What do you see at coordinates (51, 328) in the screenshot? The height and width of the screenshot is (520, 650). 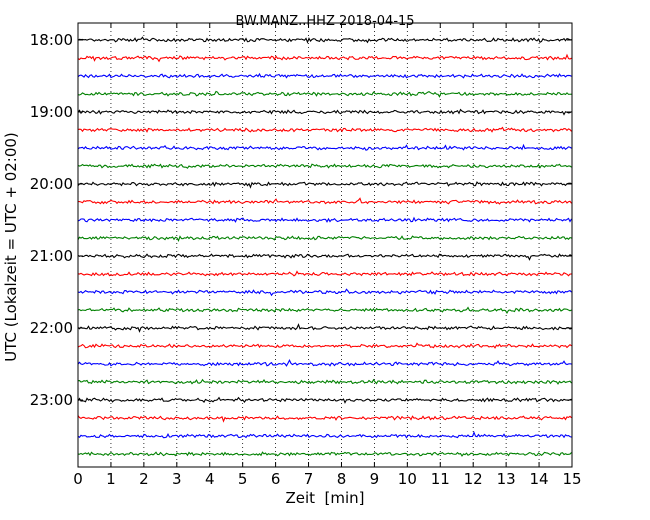 I see `y-tick-label: 22:00` at bounding box center [51, 328].